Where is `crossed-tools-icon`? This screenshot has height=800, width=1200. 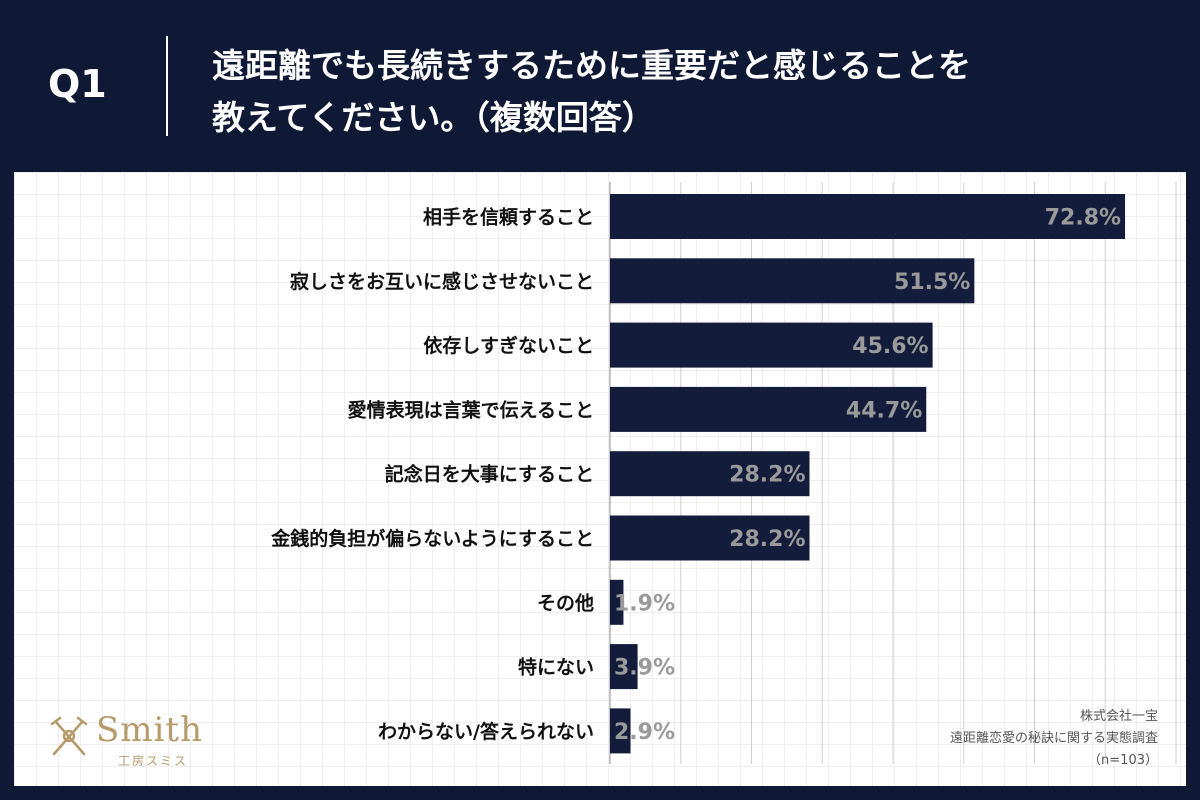 crossed-tools-icon is located at coordinates (69, 736).